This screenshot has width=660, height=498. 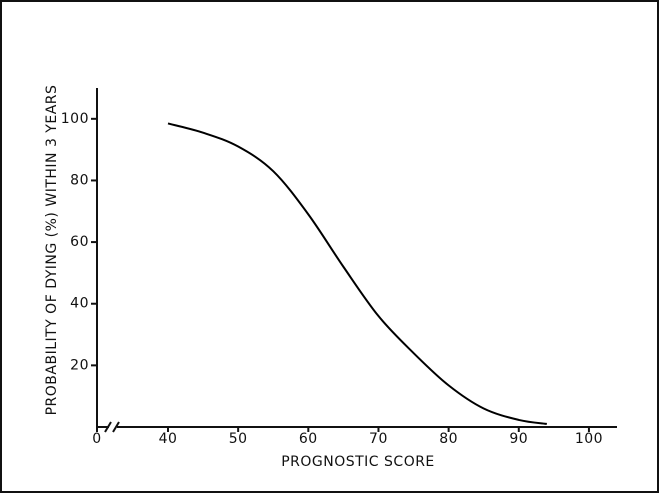 I want to click on x-tick-label: 60, so click(x=308, y=439).